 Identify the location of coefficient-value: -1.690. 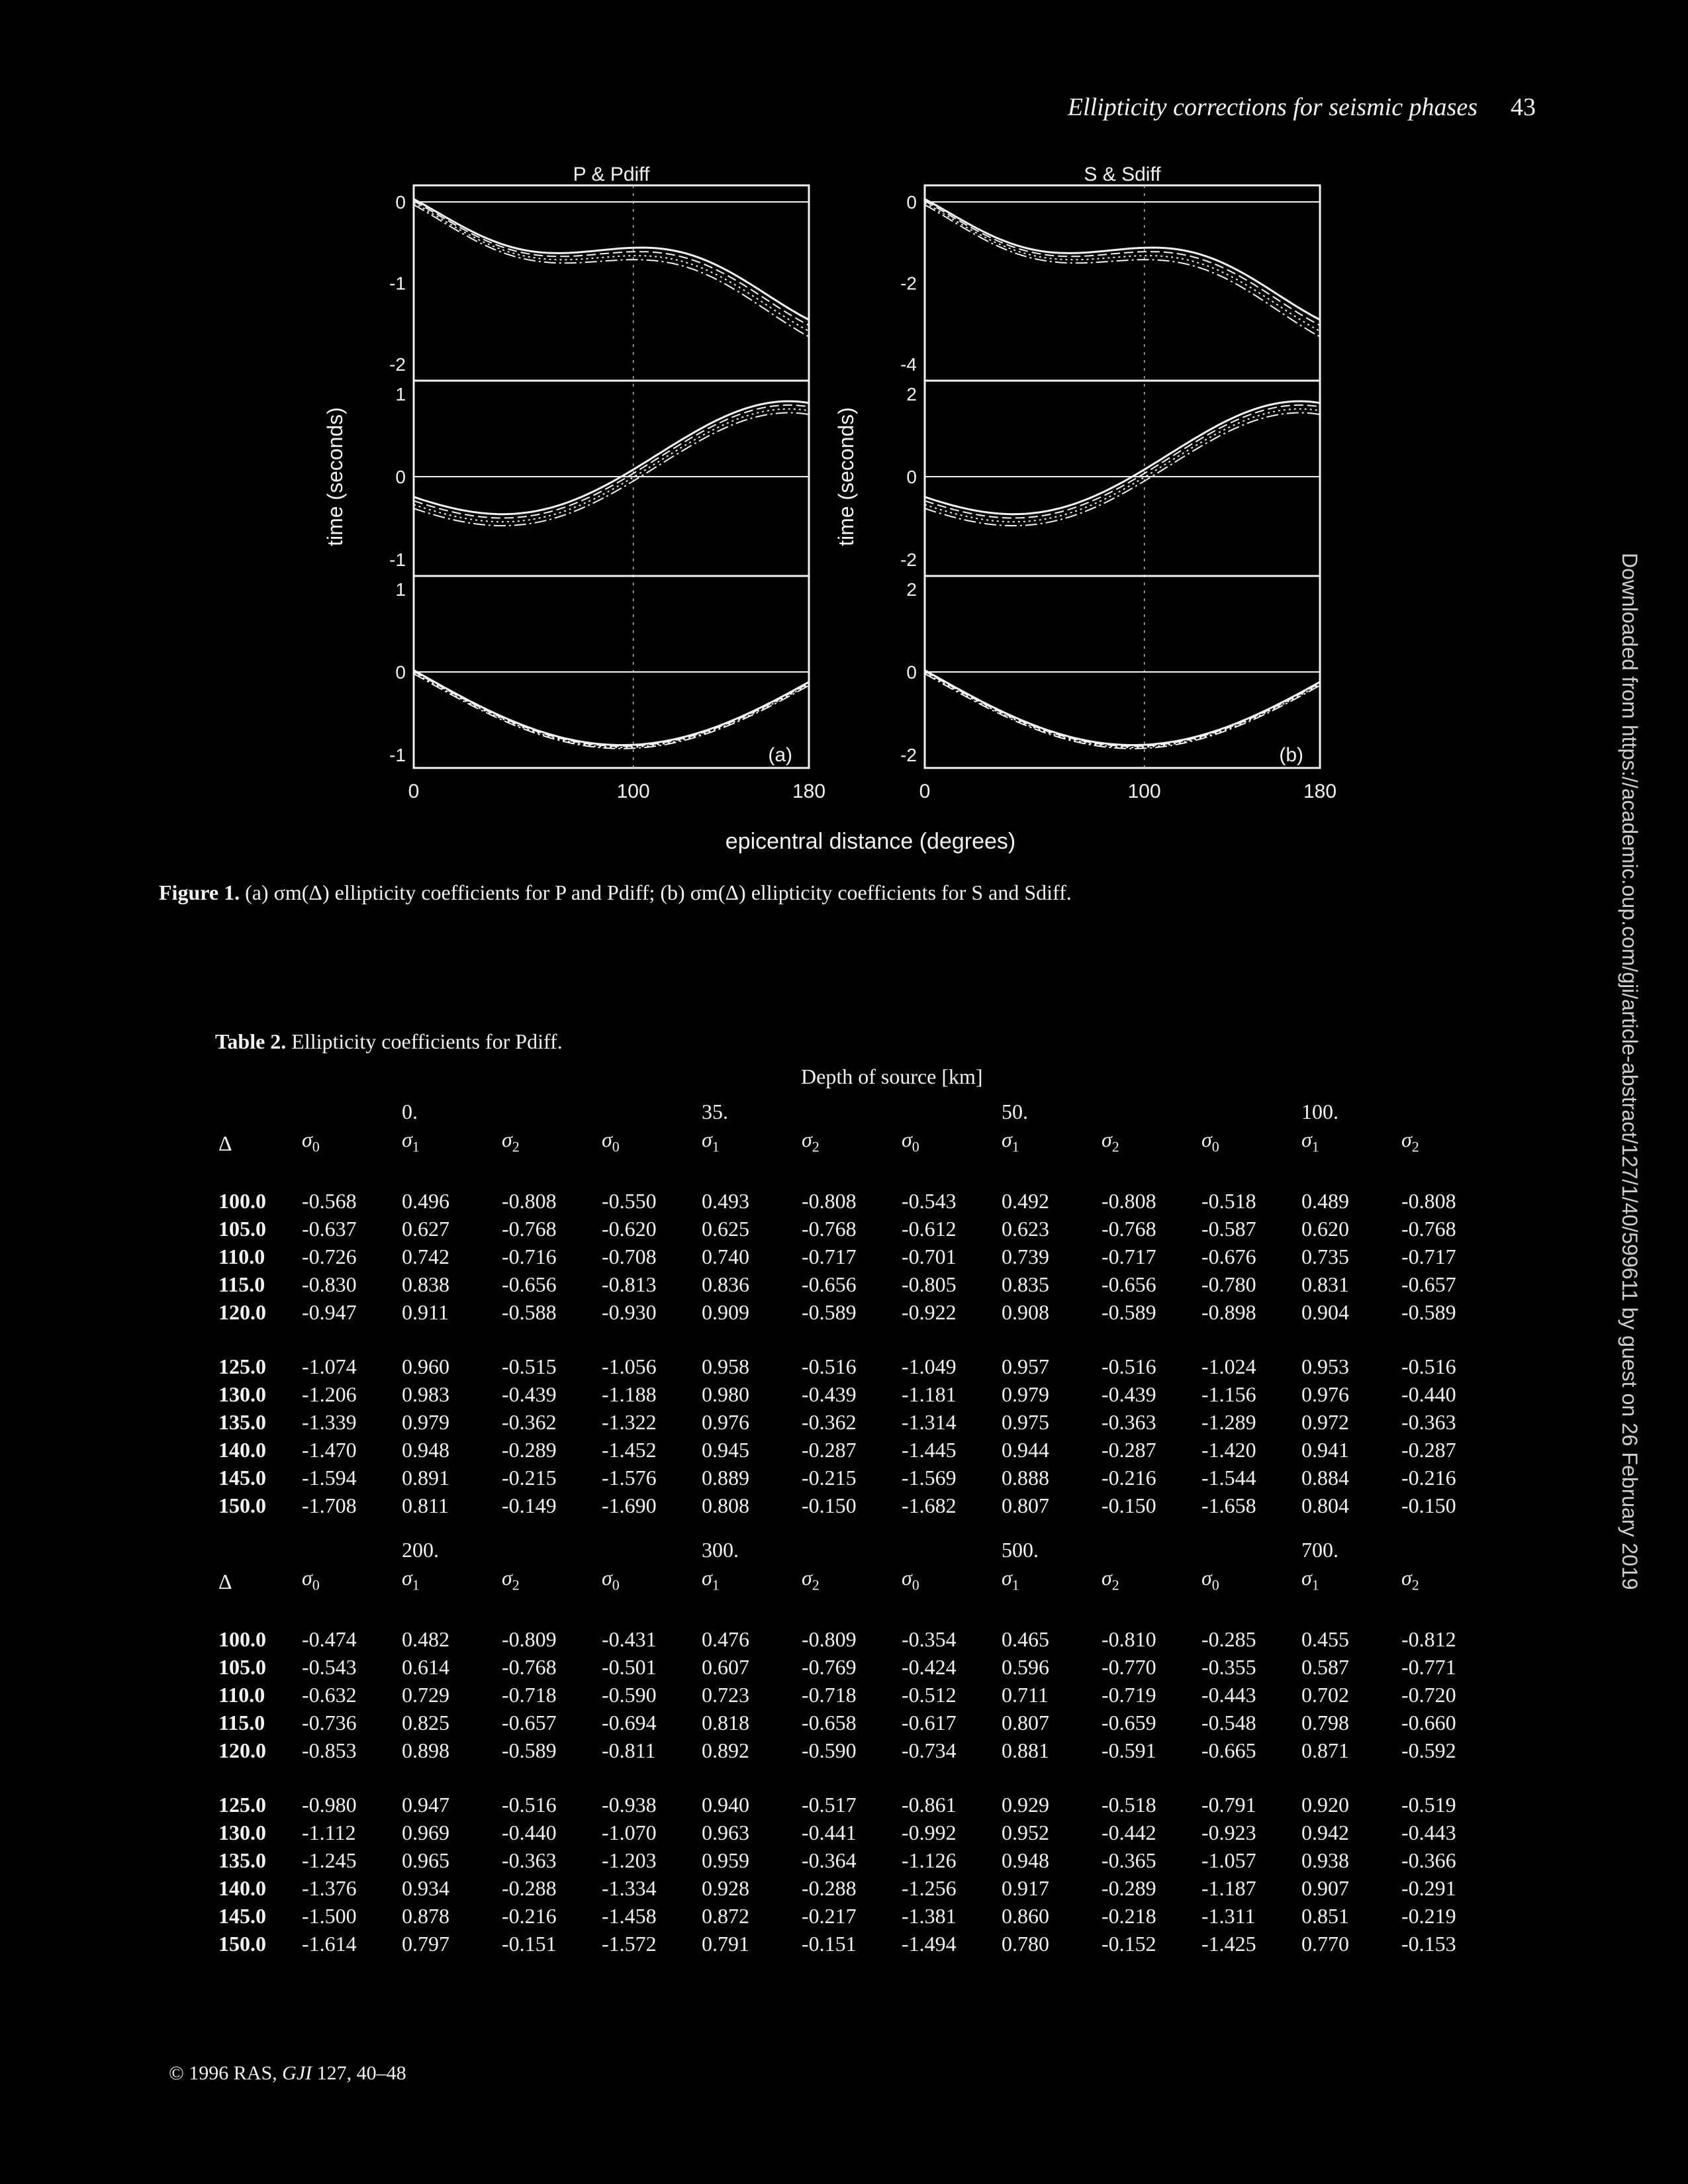
(629, 1506).